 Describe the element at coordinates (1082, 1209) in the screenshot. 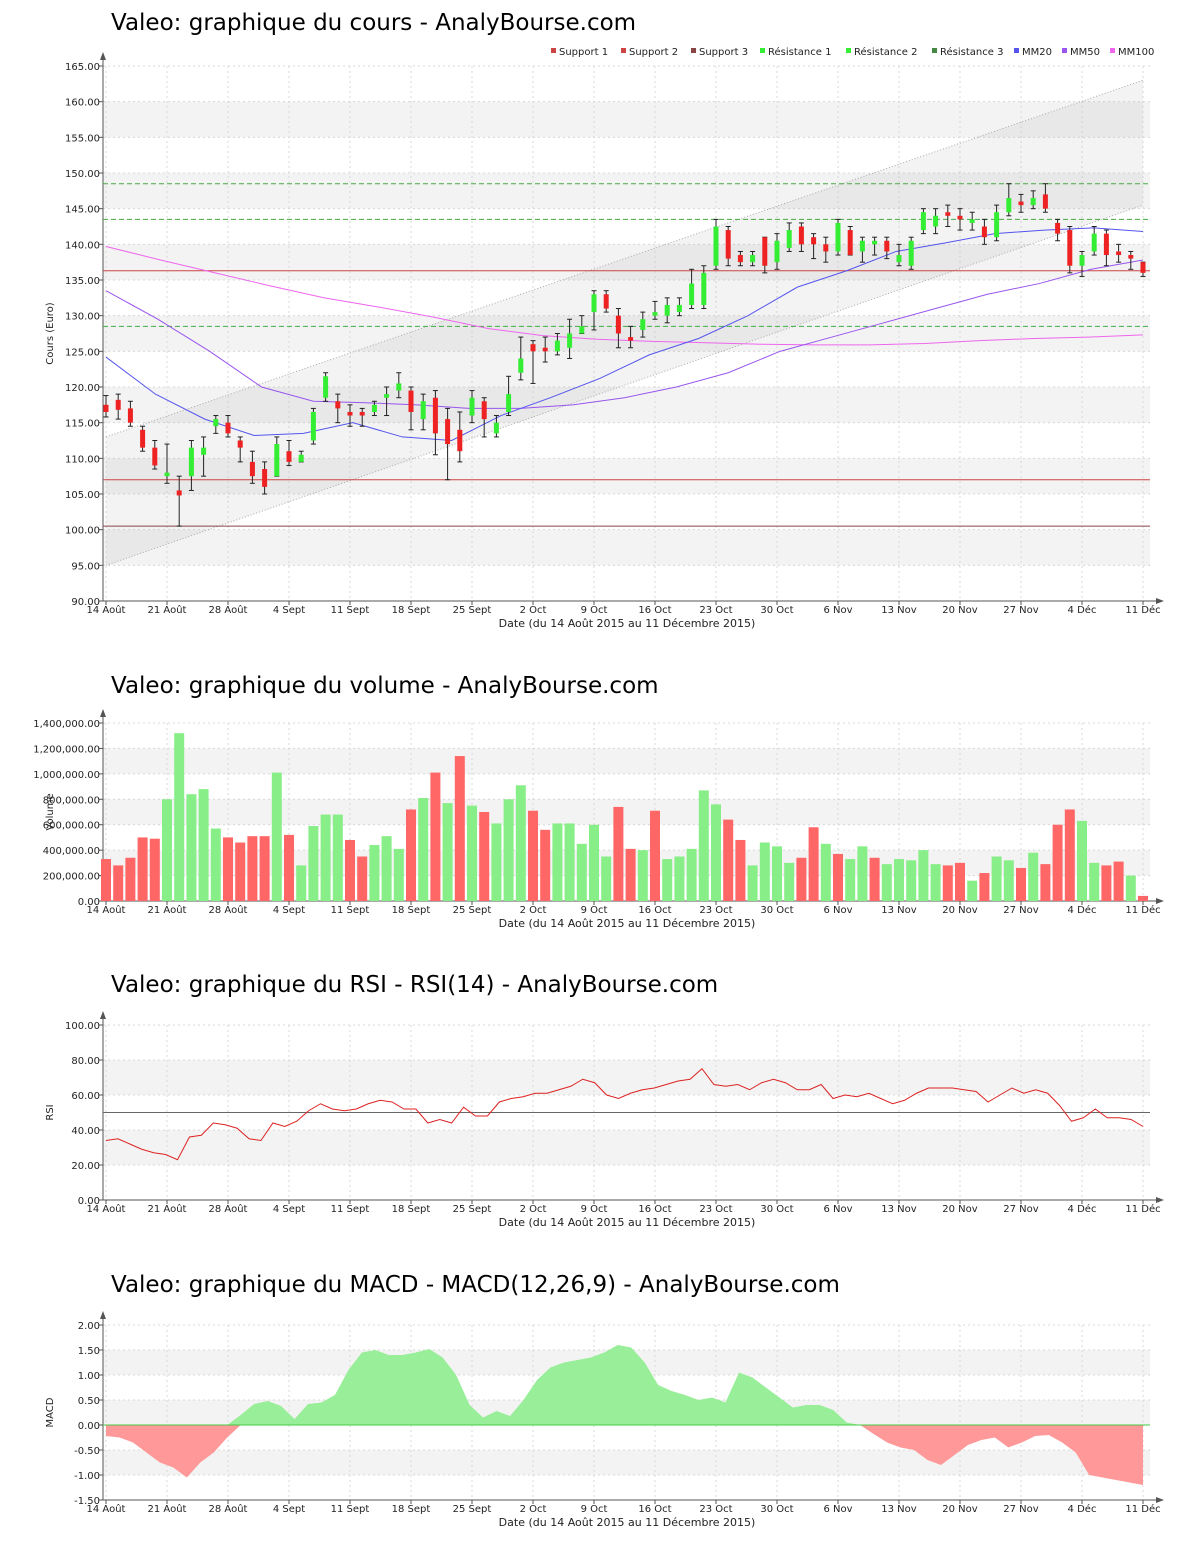

I see `rsi-xtick-label: 4 Déc` at that location.